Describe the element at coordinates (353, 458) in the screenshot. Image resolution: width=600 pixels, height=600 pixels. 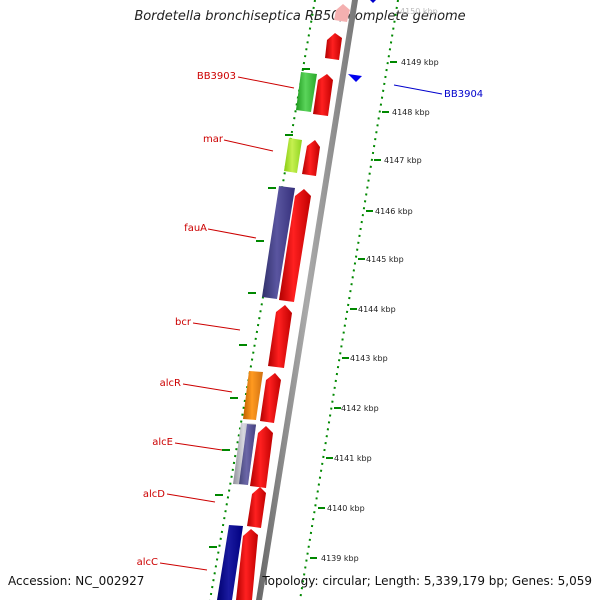
I see `kbp-label-4141: 4141 kbp` at that location.